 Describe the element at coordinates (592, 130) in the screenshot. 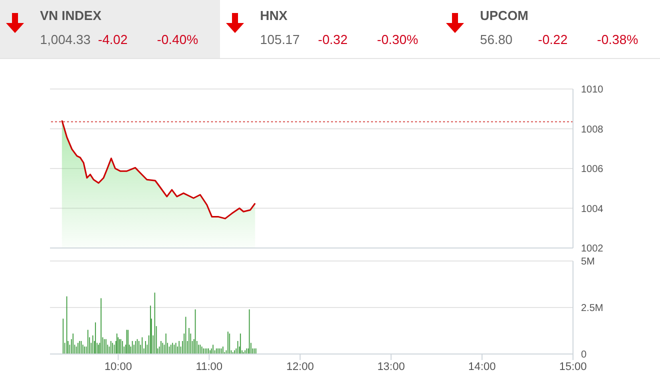

I see `y-tick-label: 1008` at that location.